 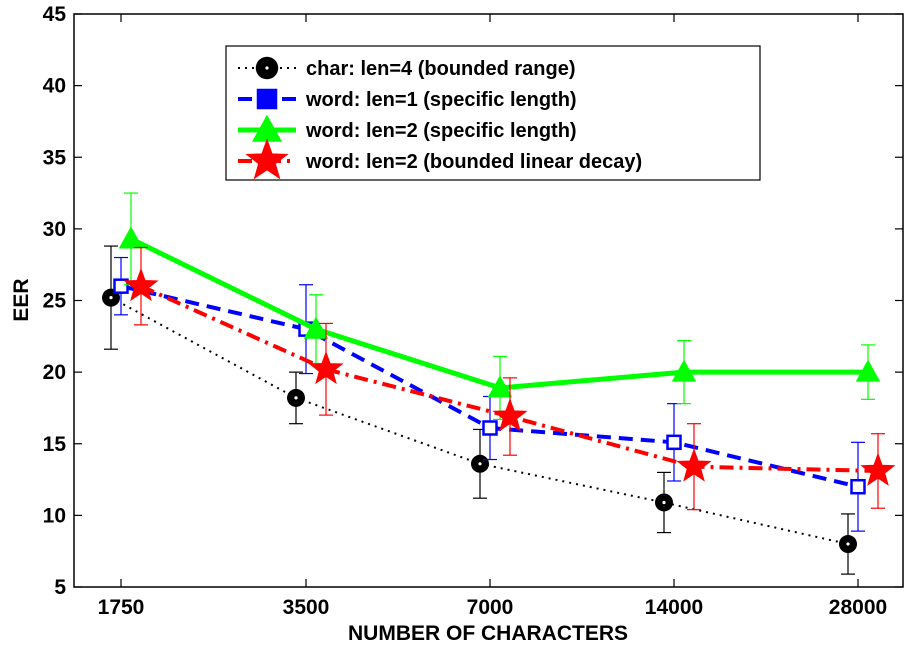 I want to click on legend-label: word: len=2 (specific length), so click(x=441, y=131).